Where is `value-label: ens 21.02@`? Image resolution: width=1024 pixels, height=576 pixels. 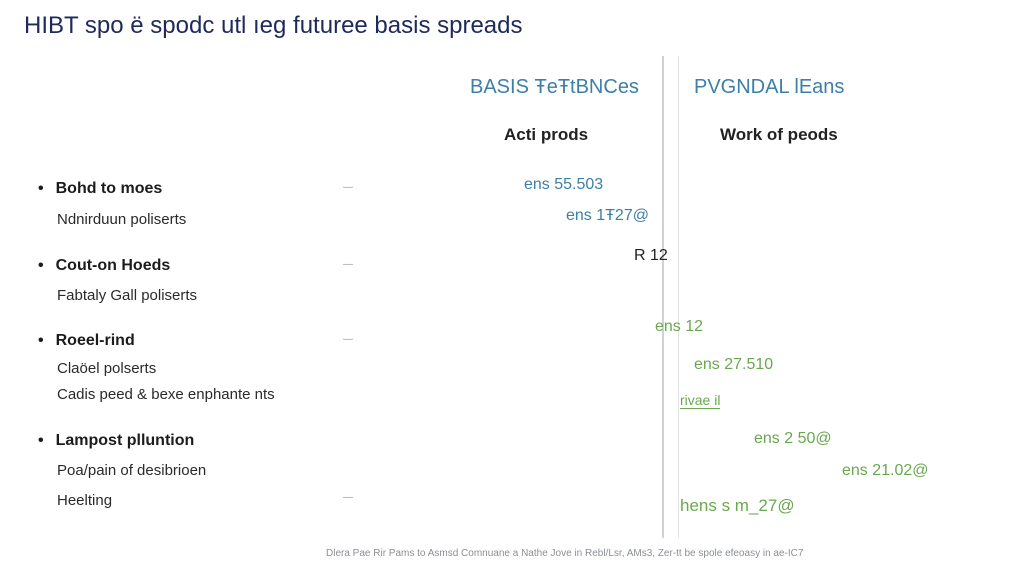
value-label: ens 21.02@ is located at coordinates (885, 470).